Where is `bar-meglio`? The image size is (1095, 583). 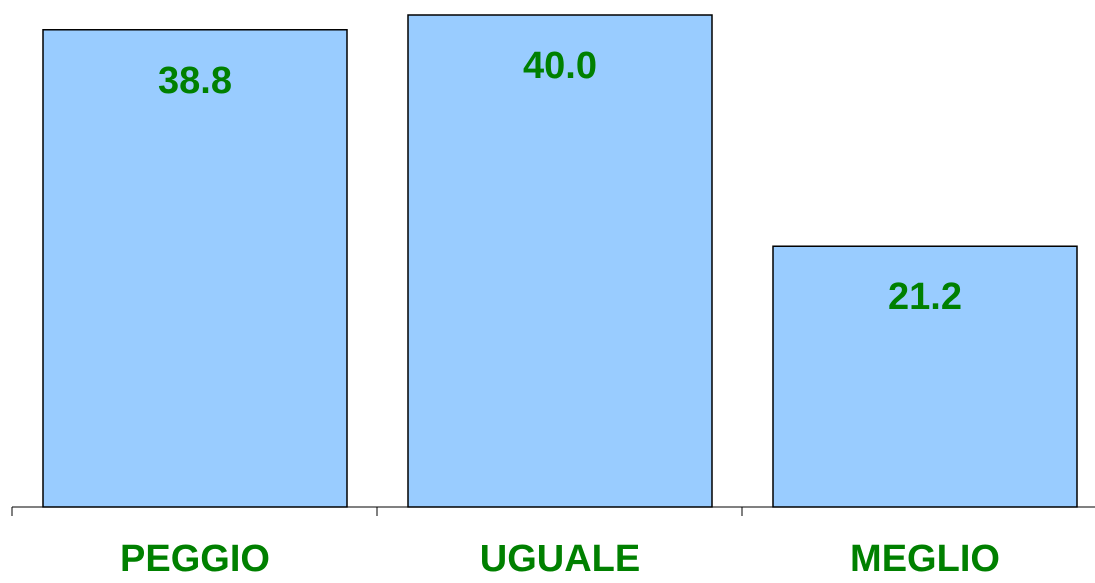 bar-meglio is located at coordinates (925, 376).